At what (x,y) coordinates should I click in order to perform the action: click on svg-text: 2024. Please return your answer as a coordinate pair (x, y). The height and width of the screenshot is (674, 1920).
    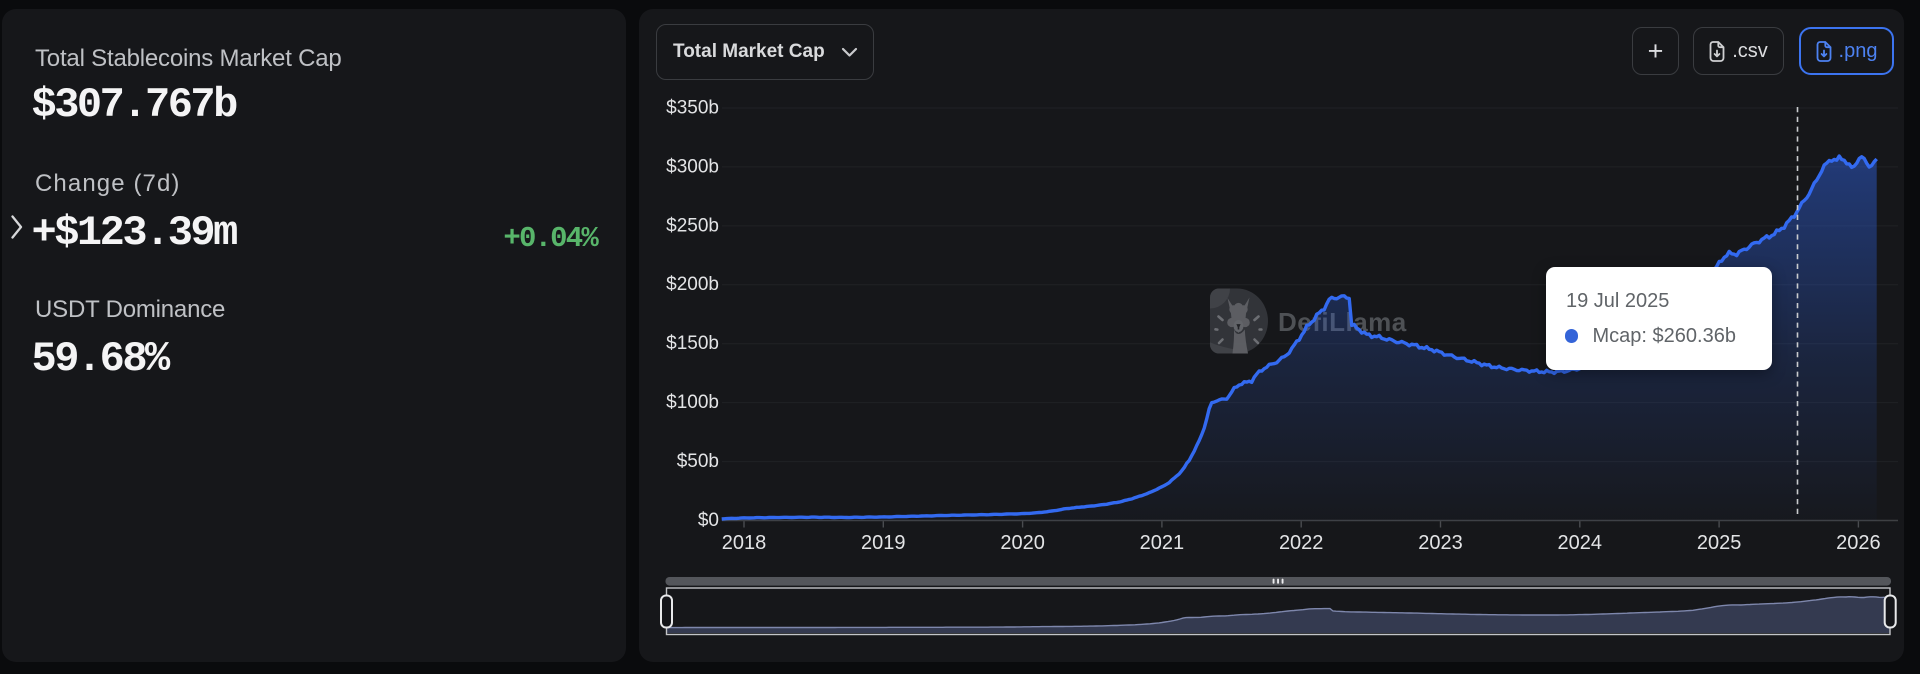
    Looking at the image, I should click on (1580, 543).